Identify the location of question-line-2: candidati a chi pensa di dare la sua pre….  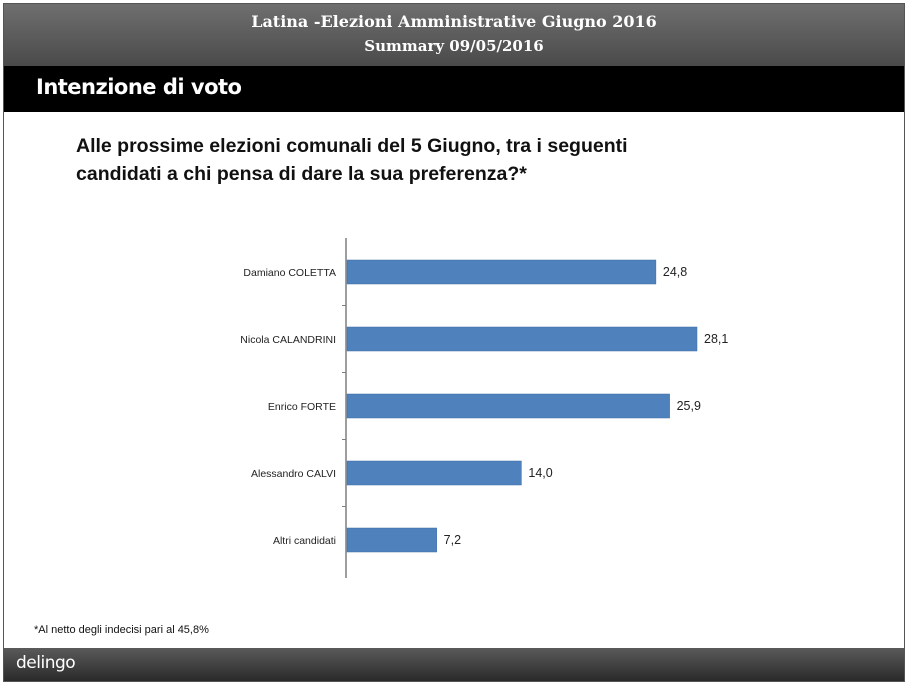
(301, 174).